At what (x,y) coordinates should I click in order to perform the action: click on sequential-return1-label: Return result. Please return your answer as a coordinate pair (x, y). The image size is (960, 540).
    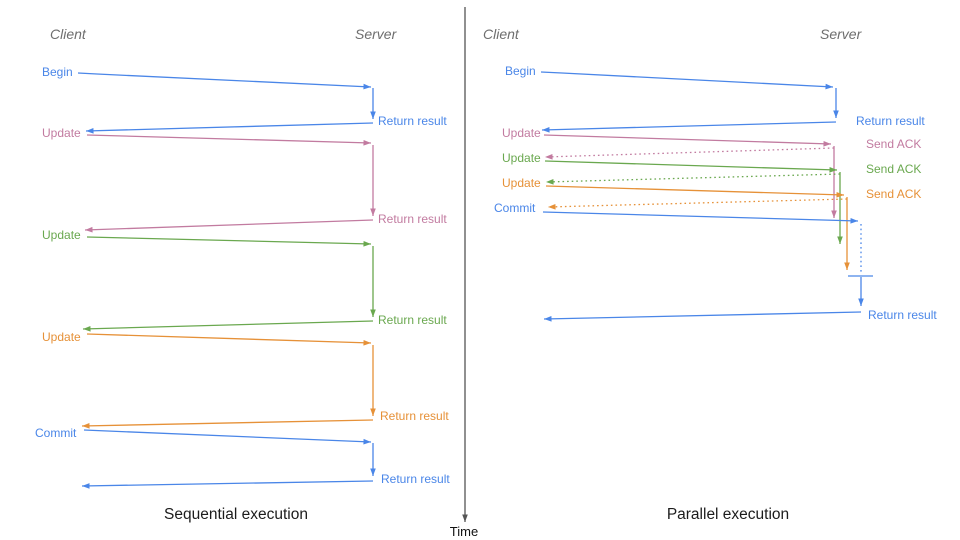
    Looking at the image, I should click on (412, 121).